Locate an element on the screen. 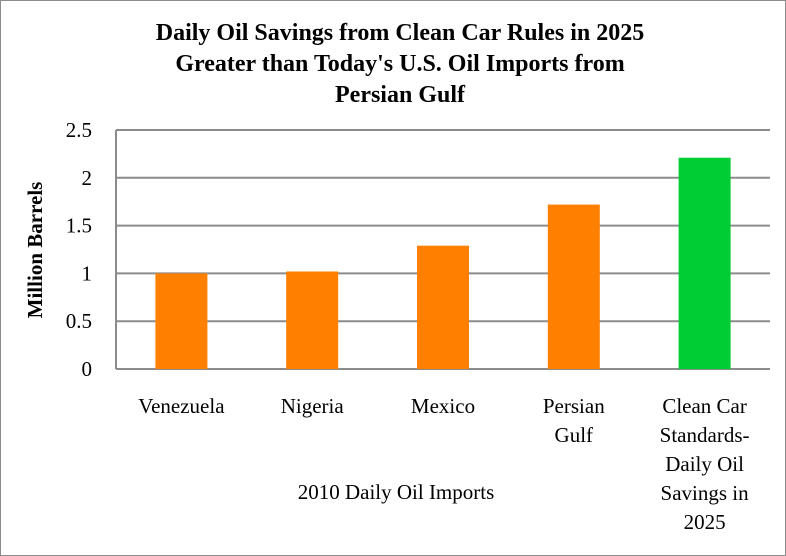 The height and width of the screenshot is (556, 786). x-tick-label: Savings in is located at coordinates (705, 493).